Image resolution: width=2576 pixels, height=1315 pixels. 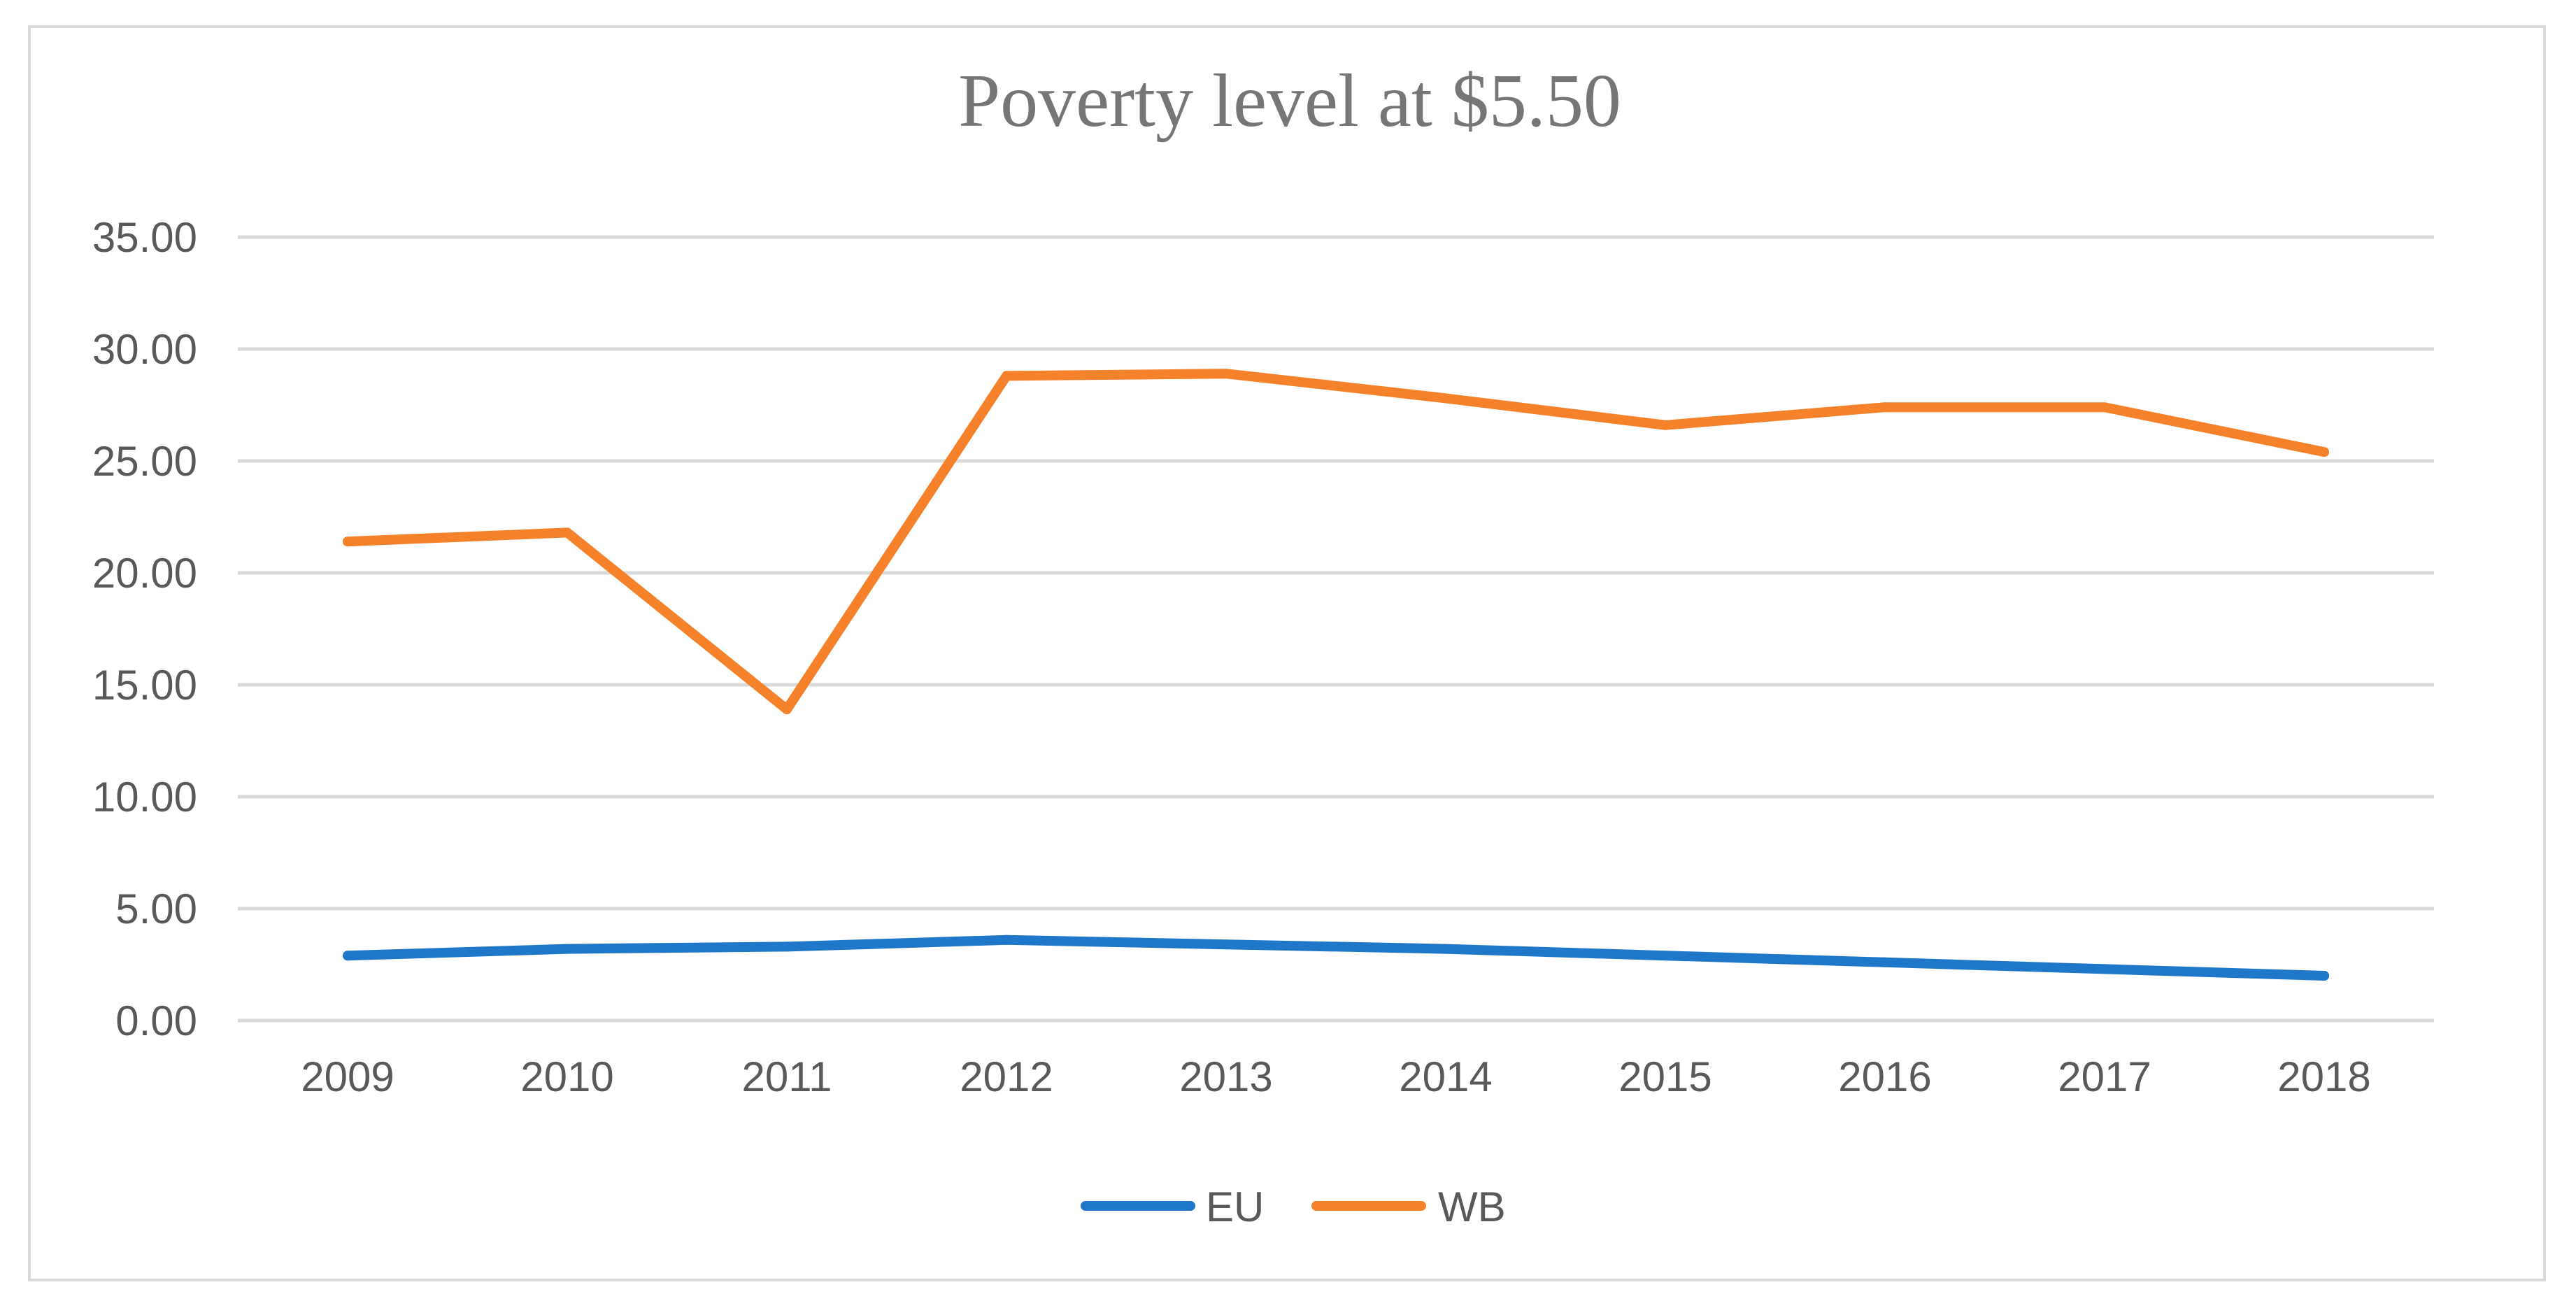 What do you see at coordinates (144, 461) in the screenshot?
I see `y-tick-label: 25.00` at bounding box center [144, 461].